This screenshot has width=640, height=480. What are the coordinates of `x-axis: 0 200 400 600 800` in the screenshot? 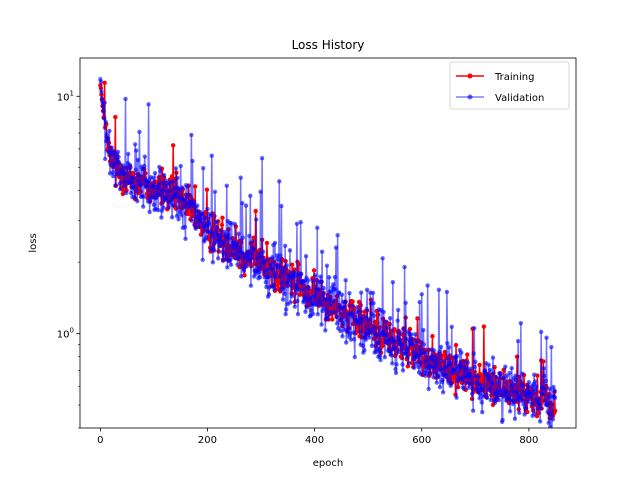 It's located at (317, 437).